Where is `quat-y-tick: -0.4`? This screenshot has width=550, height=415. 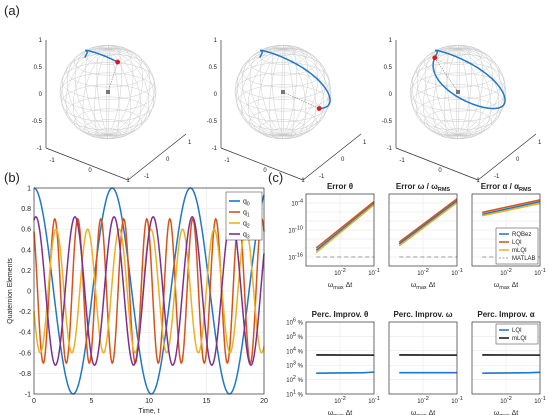 quat-y-tick: -0.4 is located at coordinates (25, 333).